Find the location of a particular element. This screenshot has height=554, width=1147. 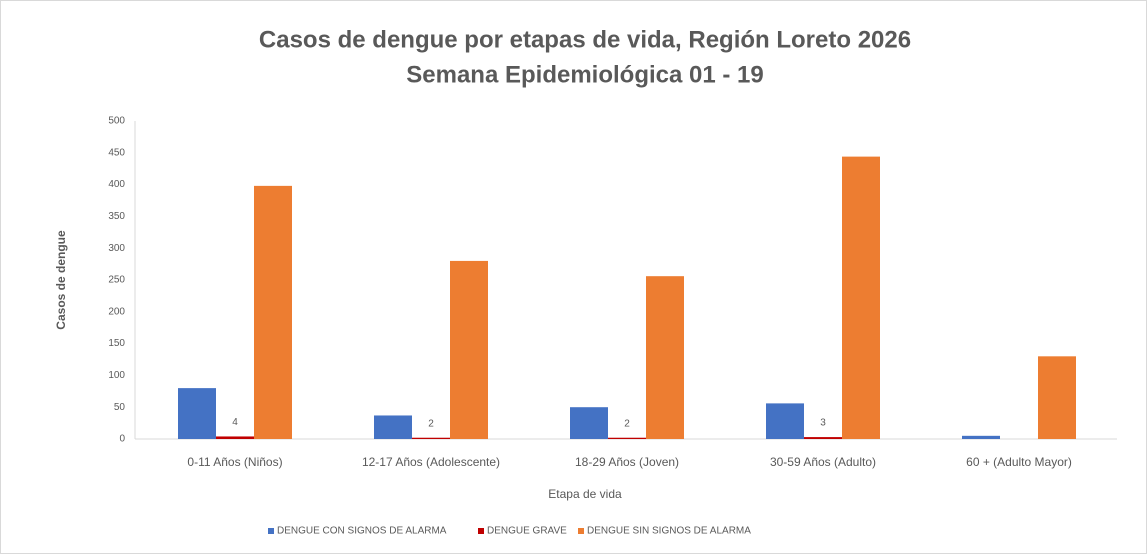

y-tick-label: 200 is located at coordinates (116, 311).